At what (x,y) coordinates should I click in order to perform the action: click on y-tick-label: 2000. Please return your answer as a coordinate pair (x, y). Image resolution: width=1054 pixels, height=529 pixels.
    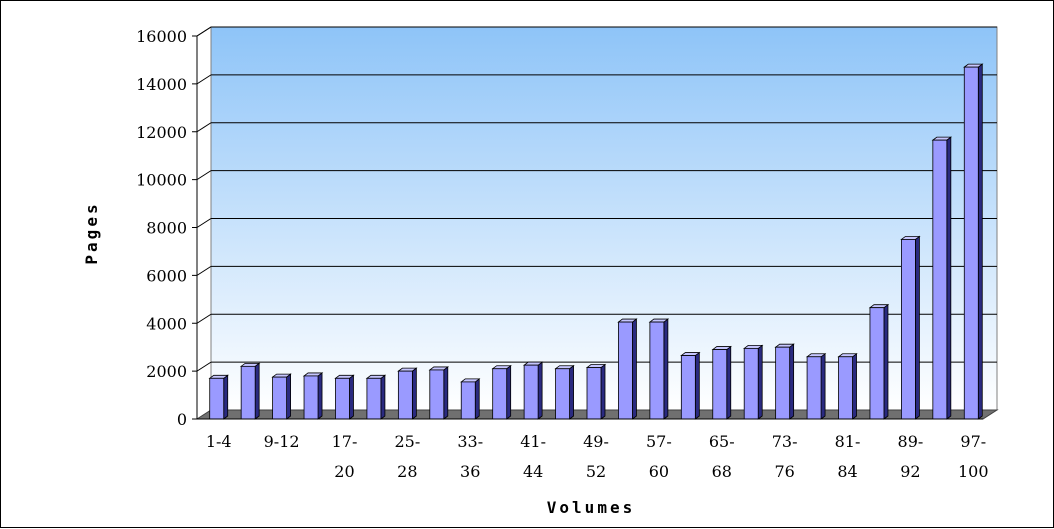
    Looking at the image, I should click on (166, 371).